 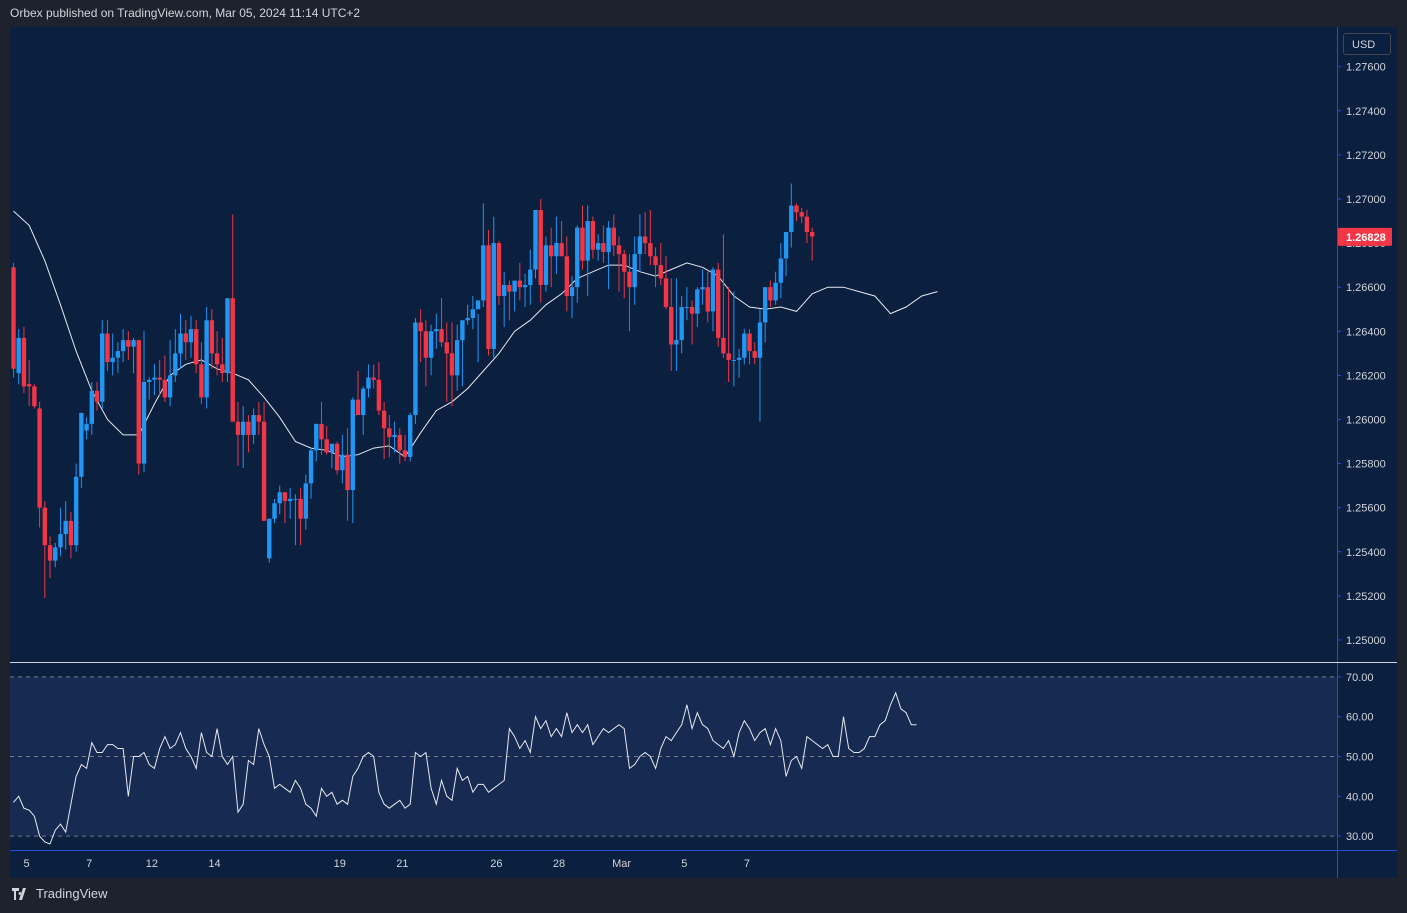 What do you see at coordinates (1365, 236) in the screenshot?
I see `last-price-tag: 1.26828` at bounding box center [1365, 236].